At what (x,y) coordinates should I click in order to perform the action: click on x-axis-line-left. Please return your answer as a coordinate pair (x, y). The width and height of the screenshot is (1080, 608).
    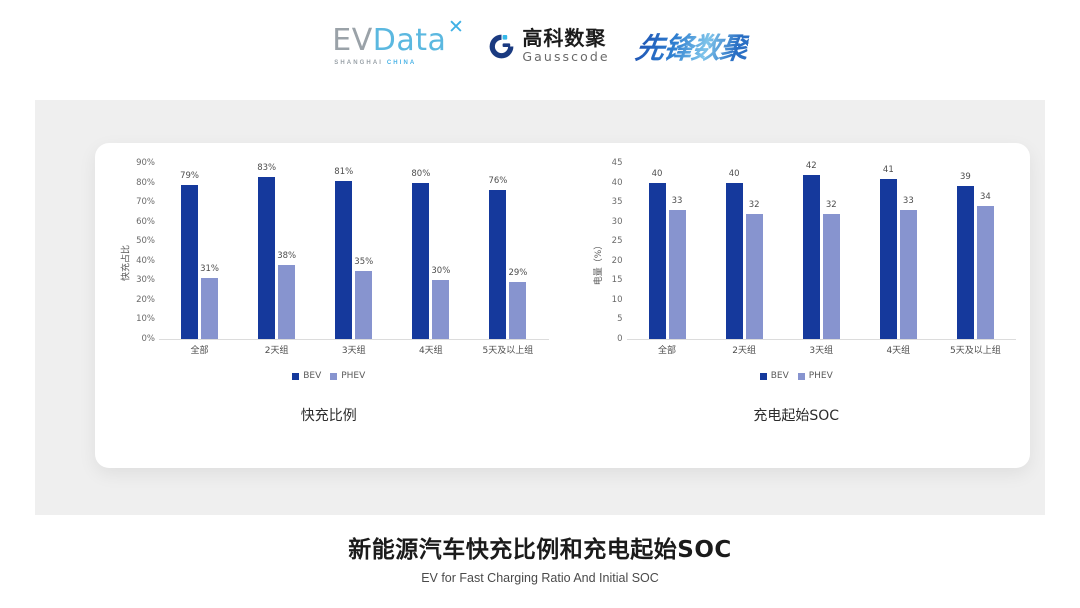
    Looking at the image, I should click on (354, 339).